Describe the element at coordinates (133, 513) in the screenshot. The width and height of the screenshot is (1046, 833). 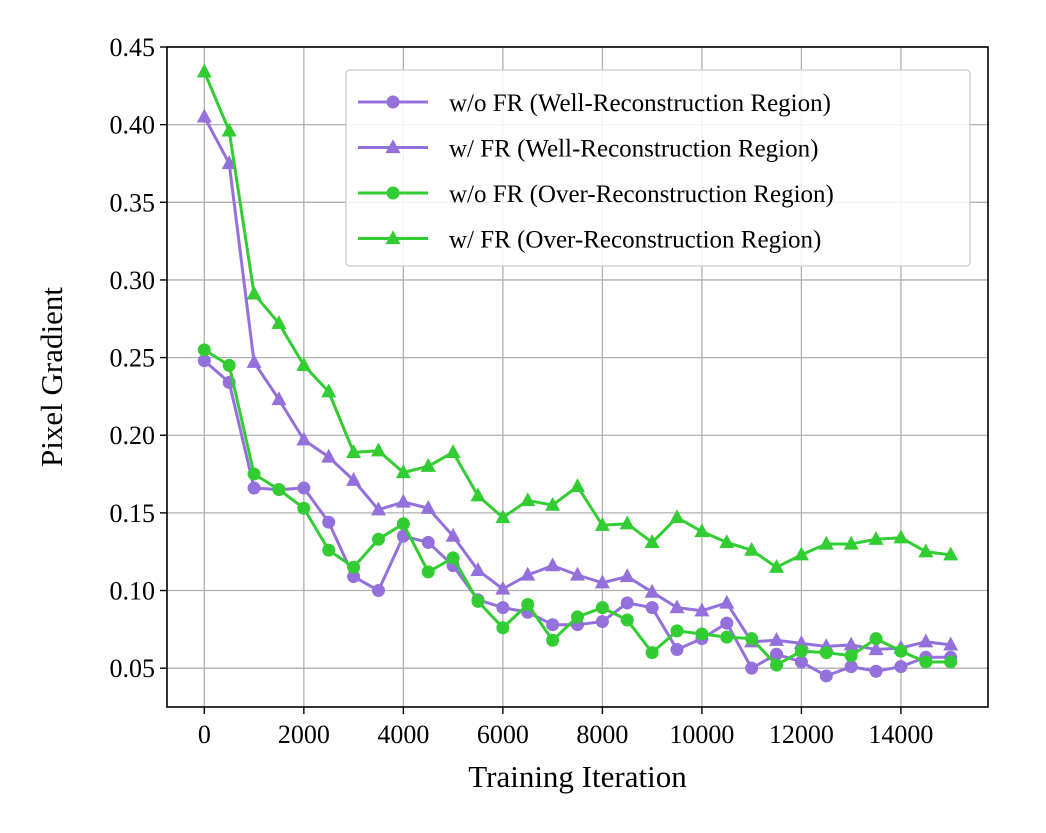
I see `y-tick-label: 0.15` at that location.